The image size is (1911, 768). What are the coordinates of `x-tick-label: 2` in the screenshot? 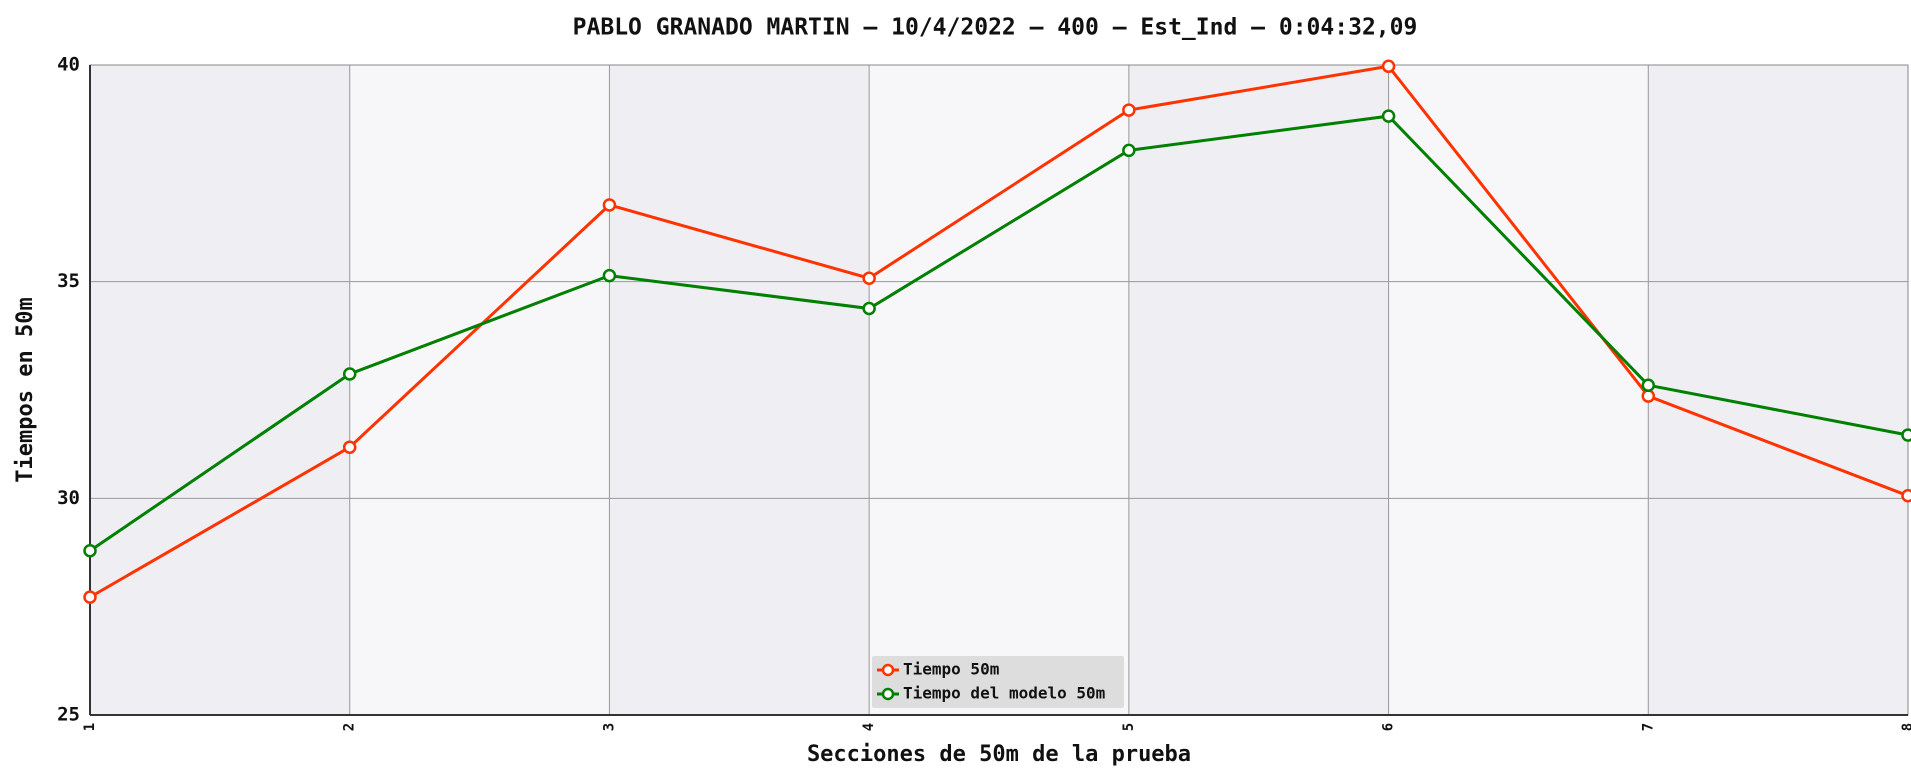 It's located at (350, 727).